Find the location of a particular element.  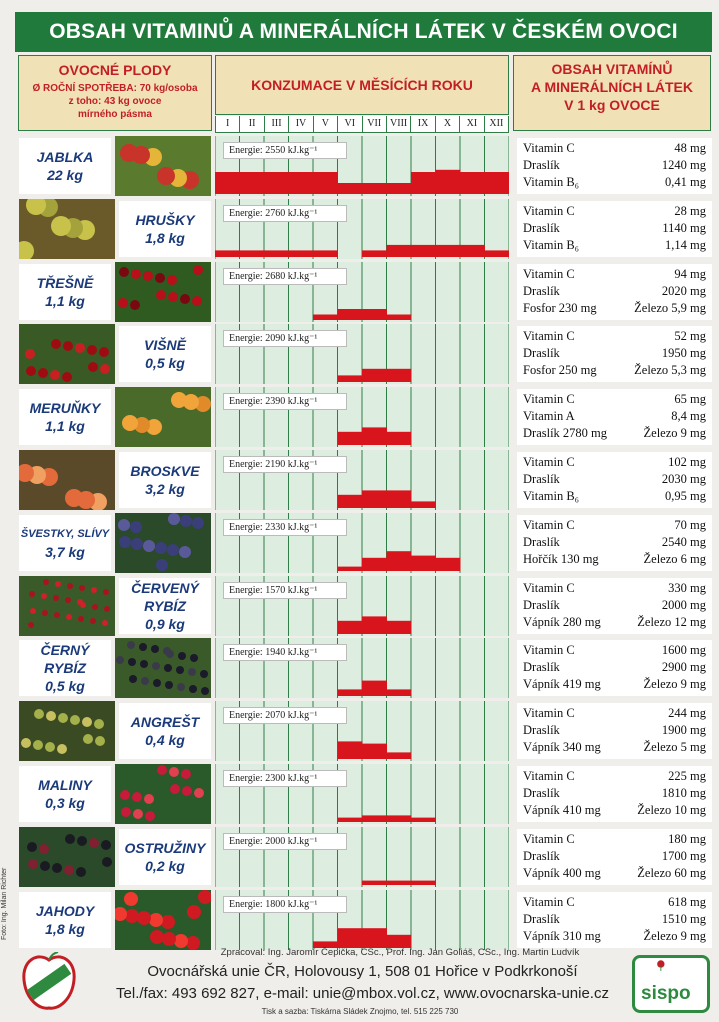

nutrient-line: Hořčík 130 mg Železo 6 mg is located at coordinates (614, 559).